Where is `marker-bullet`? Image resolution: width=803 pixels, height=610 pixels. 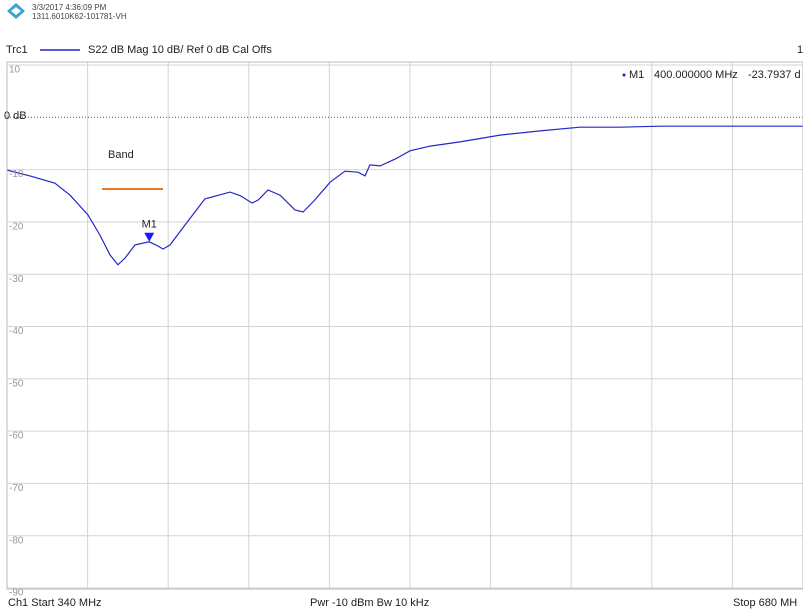 marker-bullet is located at coordinates (624, 75).